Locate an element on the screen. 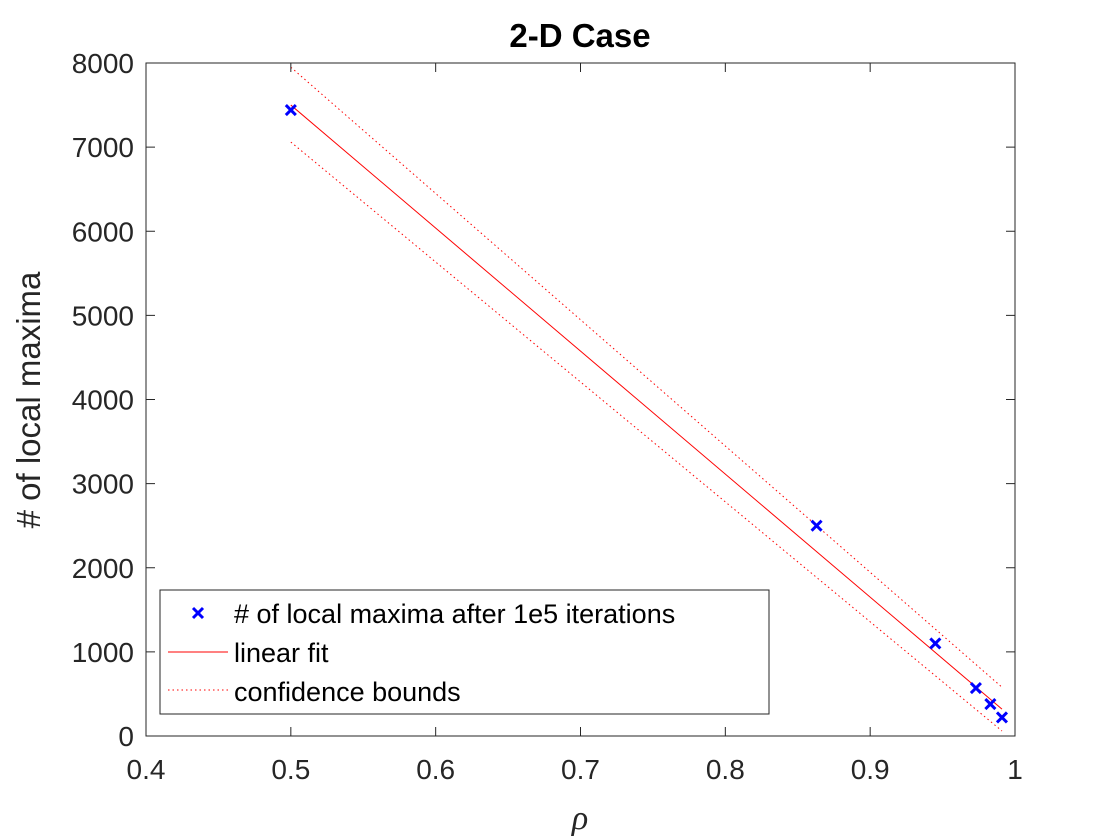 This screenshot has height=840, width=1120. x-tick-label: 0.9 is located at coordinates (870, 769).